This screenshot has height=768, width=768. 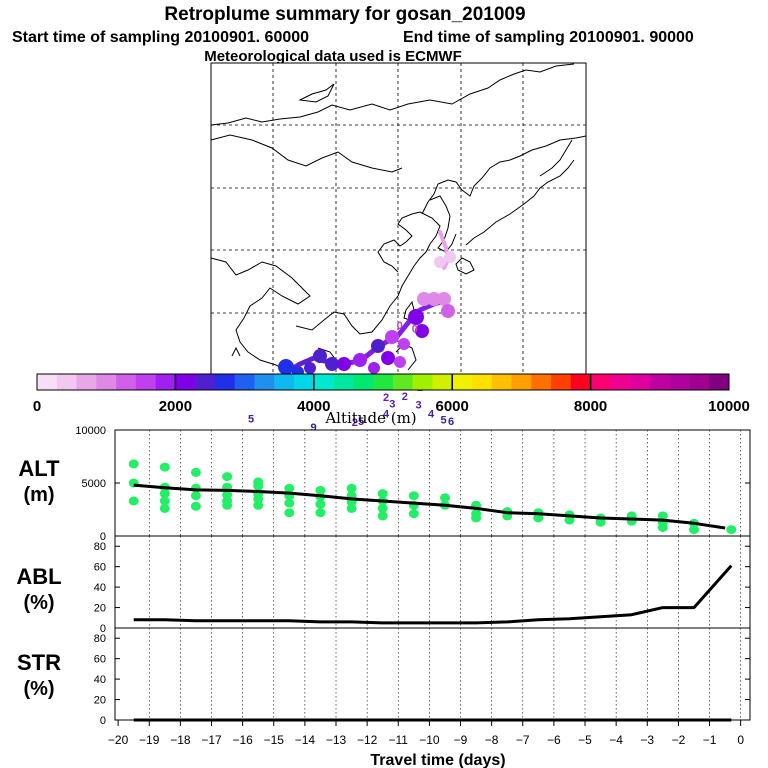 I want to click on end-time-text: End time of sampling 20100901. 90000, so click(x=548, y=37).